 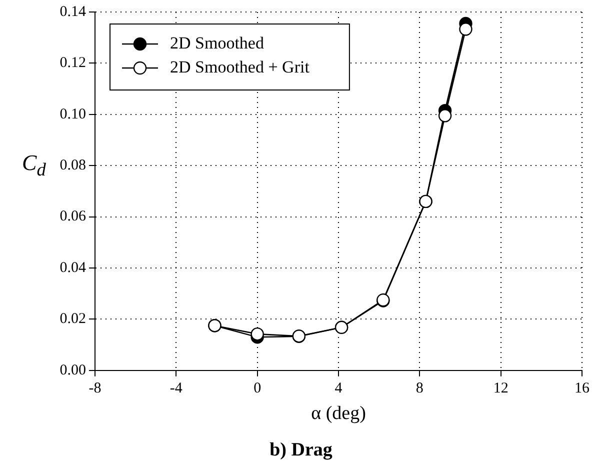 What do you see at coordinates (73, 319) in the screenshot?
I see `y-tick-label: 0.02` at bounding box center [73, 319].